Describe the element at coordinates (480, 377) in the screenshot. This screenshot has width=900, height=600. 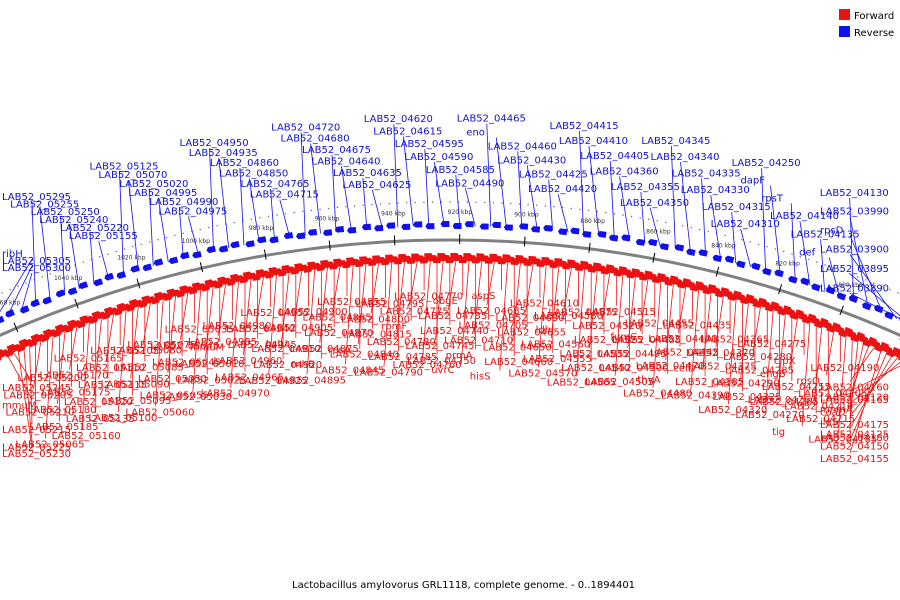
I see `forward-gene-label: hisS` at that location.